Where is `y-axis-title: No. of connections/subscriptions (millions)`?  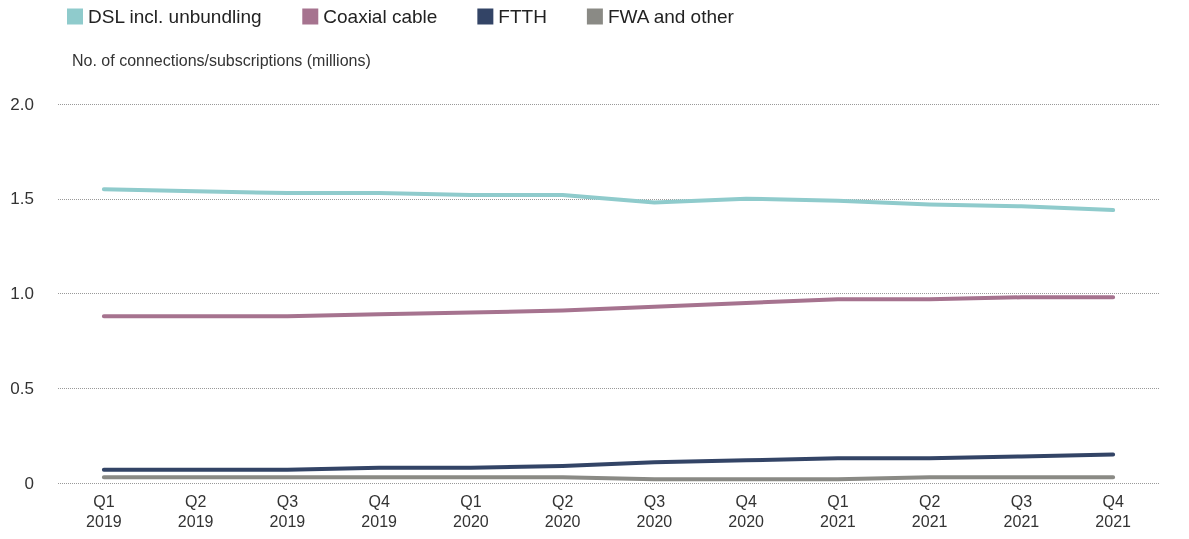 y-axis-title: No. of connections/subscriptions (millions) is located at coordinates (221, 60).